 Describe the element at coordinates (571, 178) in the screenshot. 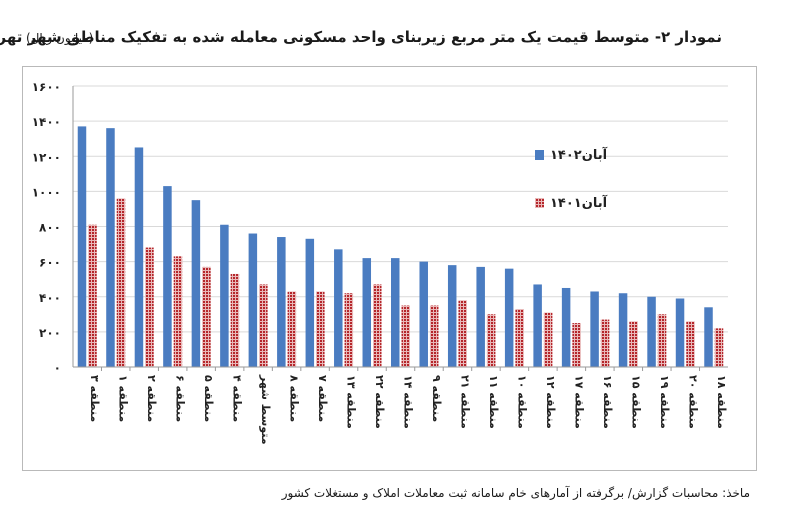

I see `legend: آبان۱۴۰۲ آبان۱۴۰۱` at that location.